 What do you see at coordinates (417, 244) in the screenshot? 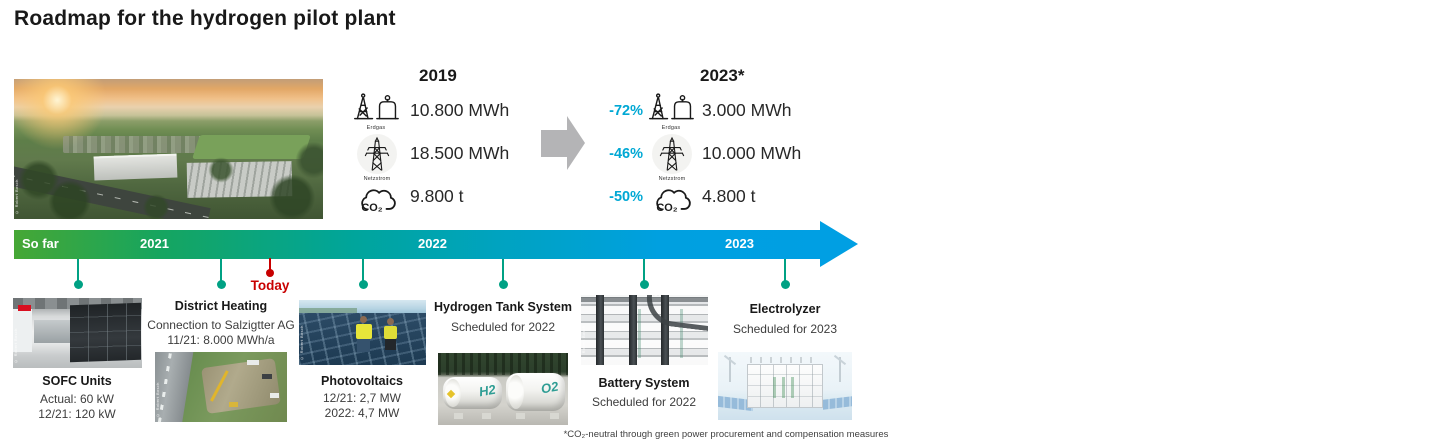
I see `timeline-arrow-band` at bounding box center [417, 244].